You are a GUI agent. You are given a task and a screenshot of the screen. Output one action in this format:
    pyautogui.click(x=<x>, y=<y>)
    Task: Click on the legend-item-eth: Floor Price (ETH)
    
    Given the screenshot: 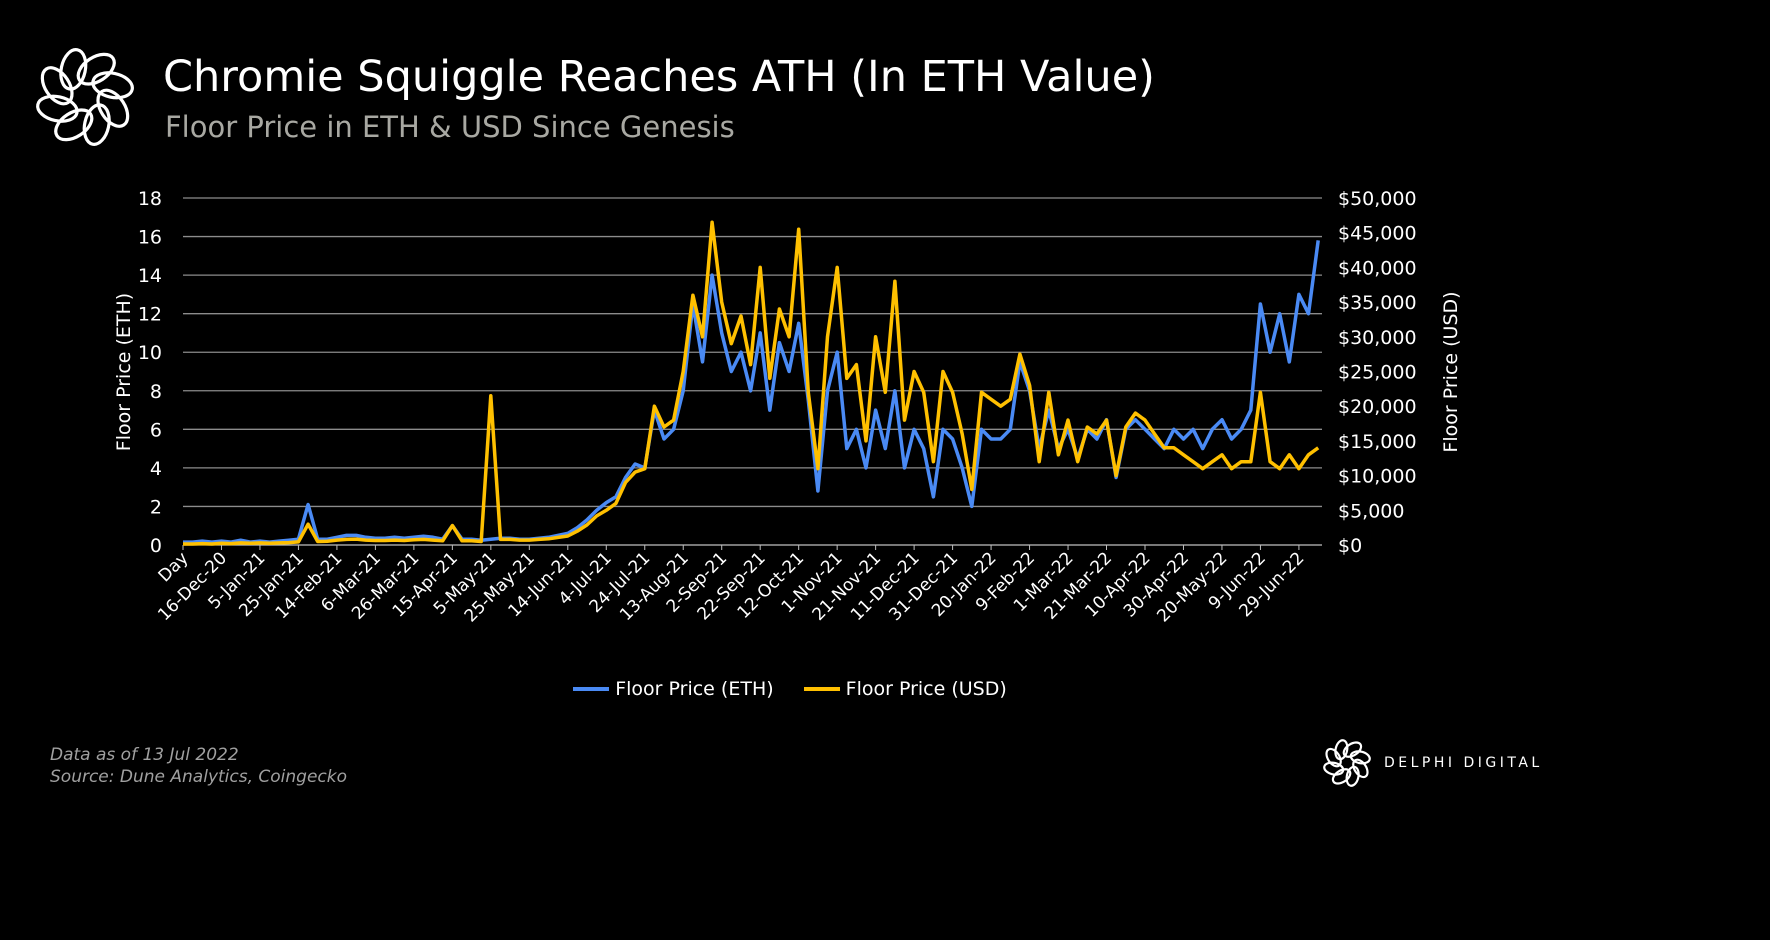 What is the action you would take?
    pyautogui.click(x=673, y=689)
    